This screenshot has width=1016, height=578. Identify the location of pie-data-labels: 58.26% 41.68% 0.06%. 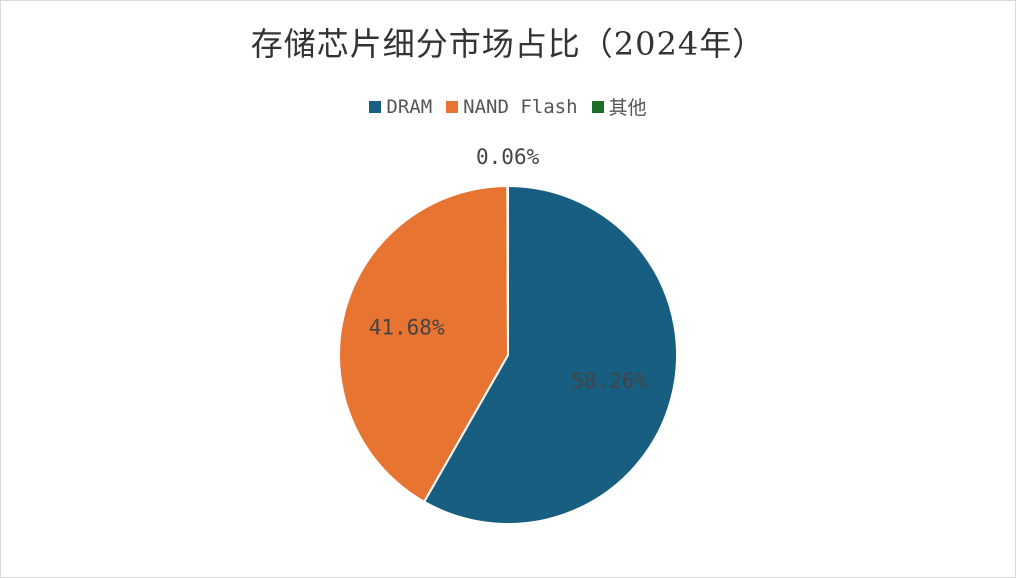
(508, 269).